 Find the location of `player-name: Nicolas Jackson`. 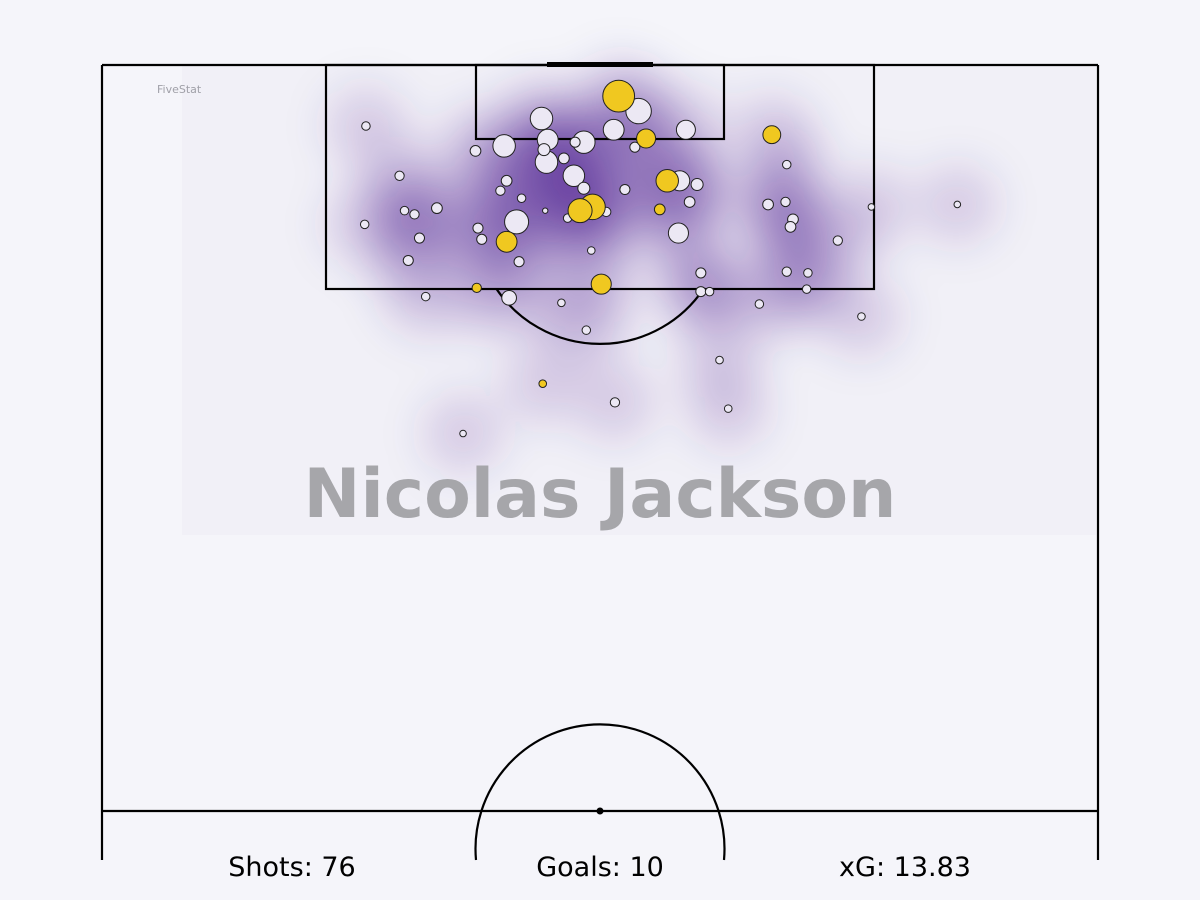

player-name: Nicolas Jackson is located at coordinates (600, 494).